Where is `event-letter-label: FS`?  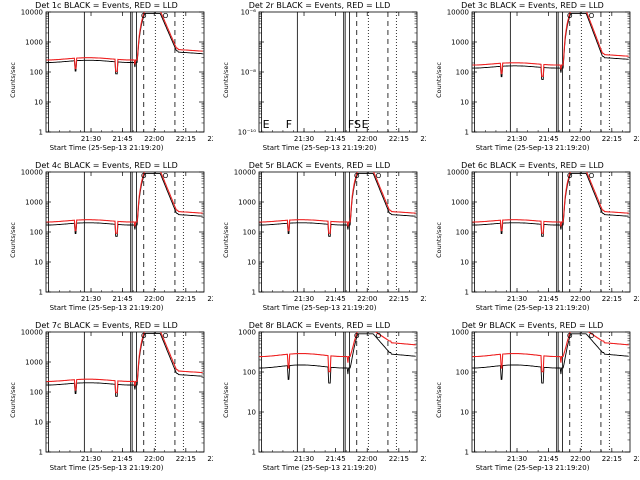
event-letter-label: FS is located at coordinates (354, 124).